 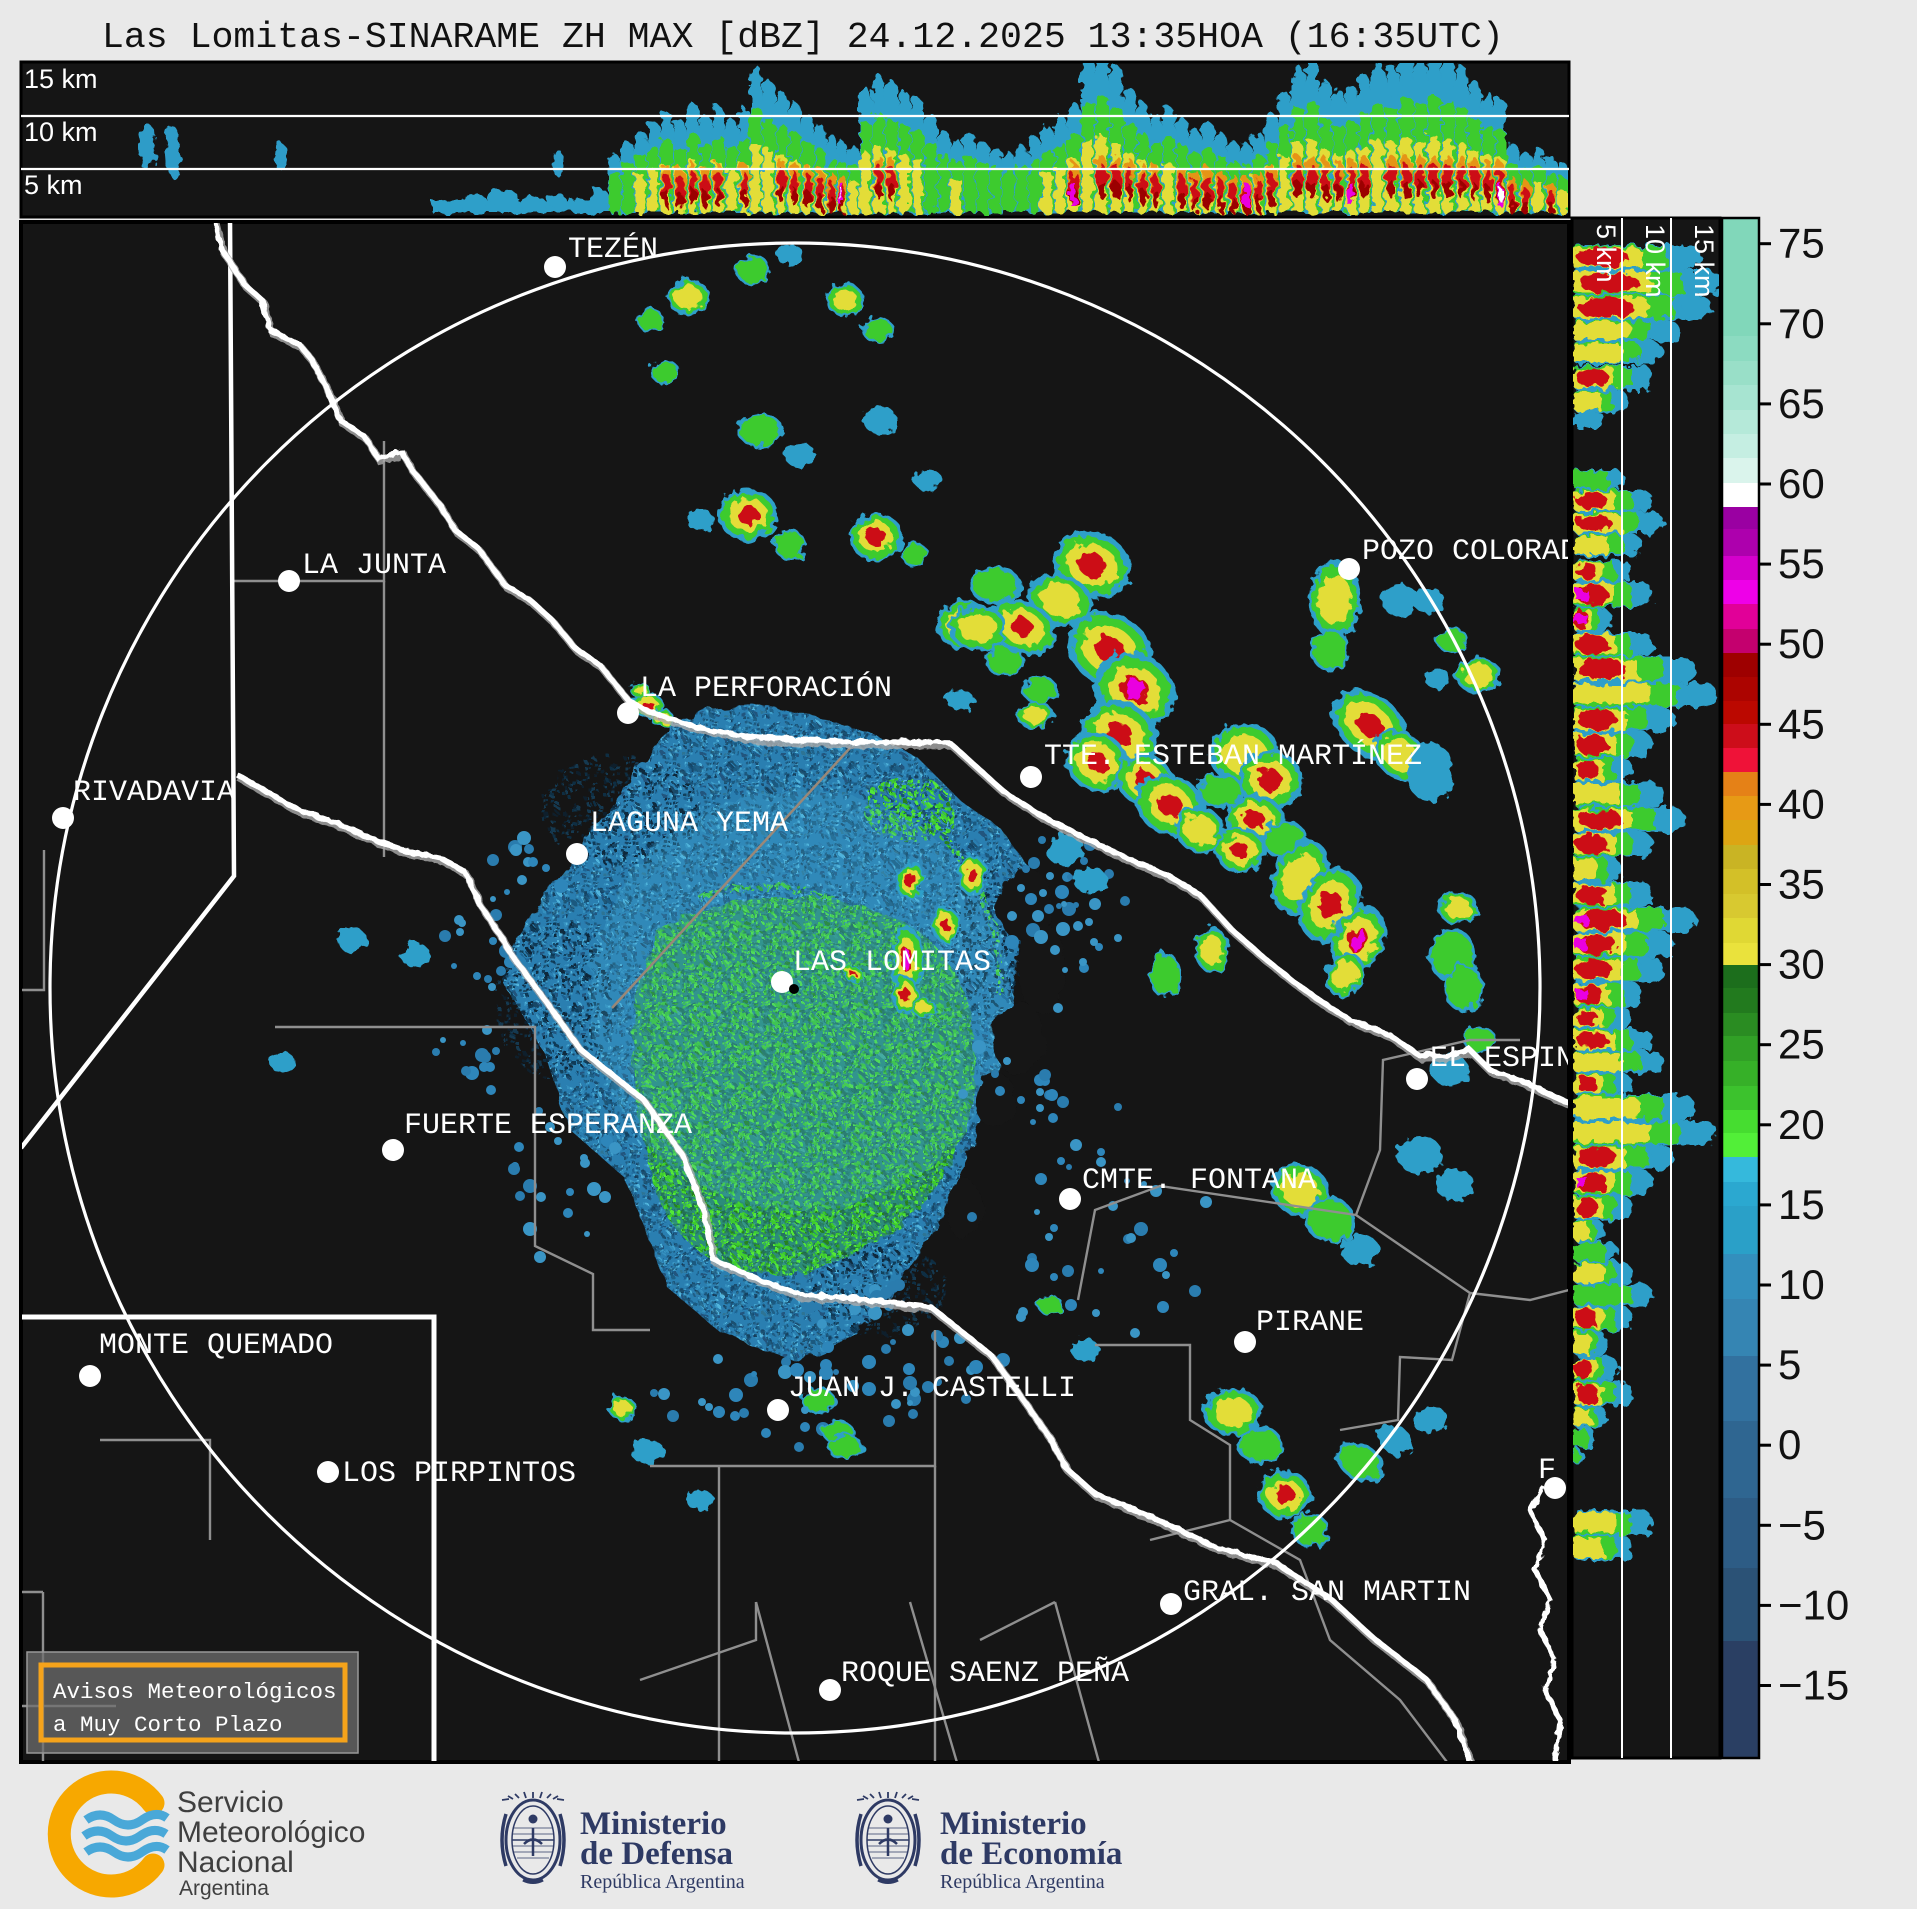 What do you see at coordinates (1031, 1854) in the screenshot?
I see `svg-text: de Economía` at bounding box center [1031, 1854].